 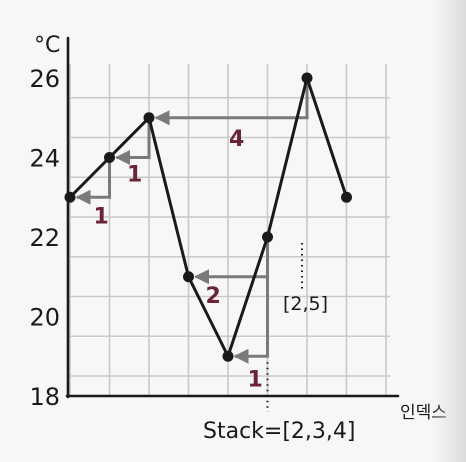 What do you see at coordinates (279, 343) in the screenshot?
I see `stack-annotations: [2,5] Stack=[2,3,4]` at bounding box center [279, 343].